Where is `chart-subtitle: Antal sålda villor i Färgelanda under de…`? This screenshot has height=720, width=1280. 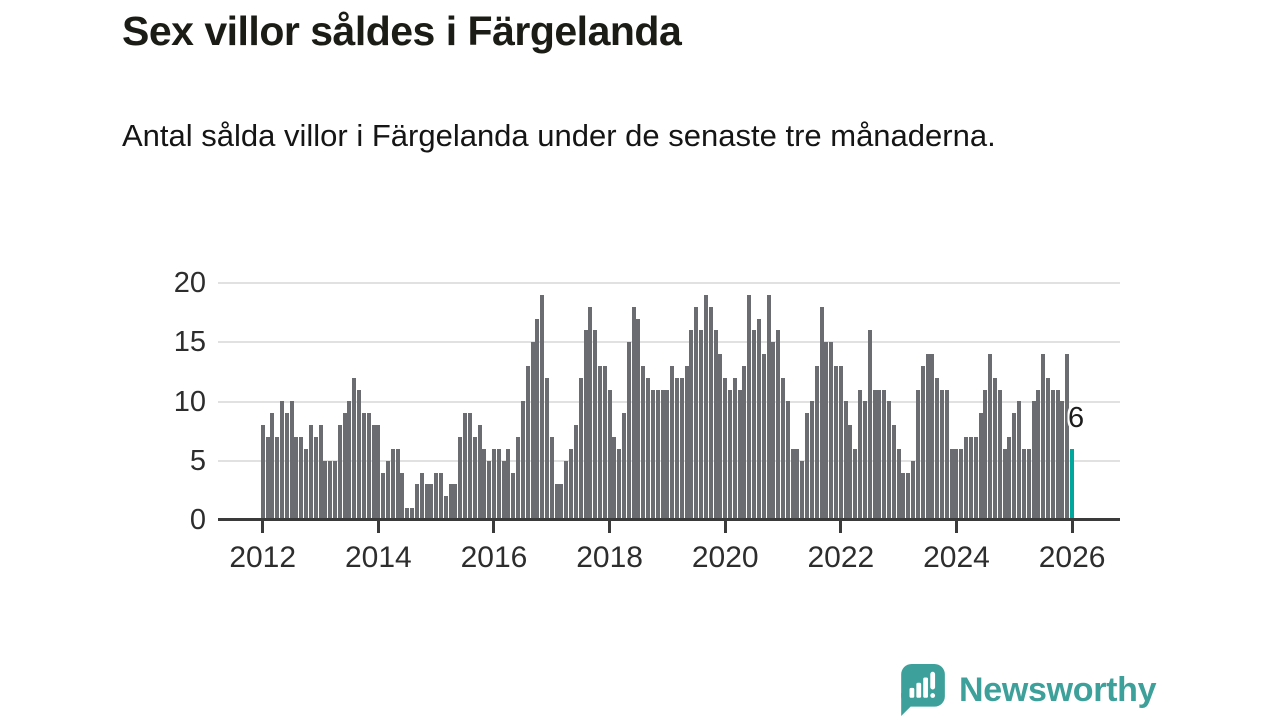
chart-subtitle: Antal sålda villor i Färgelanda under de… is located at coordinates (559, 135).